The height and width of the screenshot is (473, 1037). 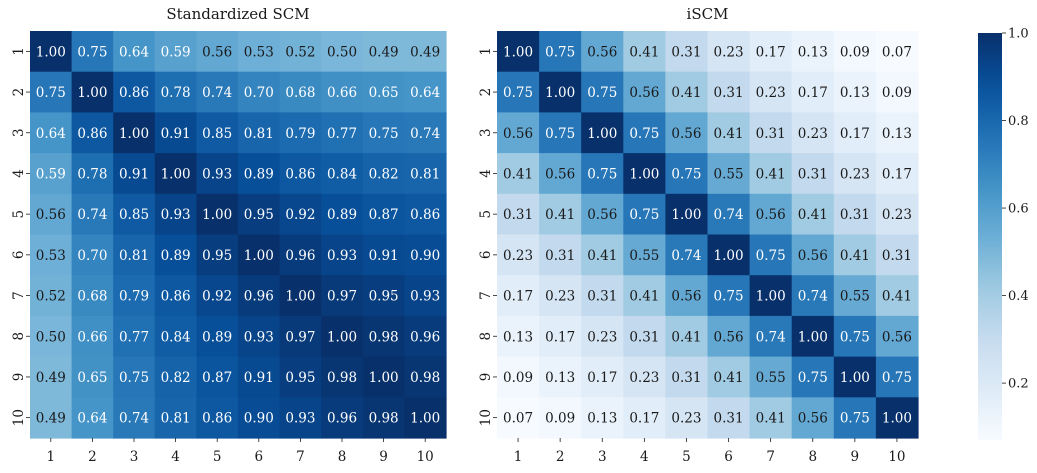 What do you see at coordinates (176, 93) in the screenshot?
I see `cell-value-label: 0.78` at bounding box center [176, 93].